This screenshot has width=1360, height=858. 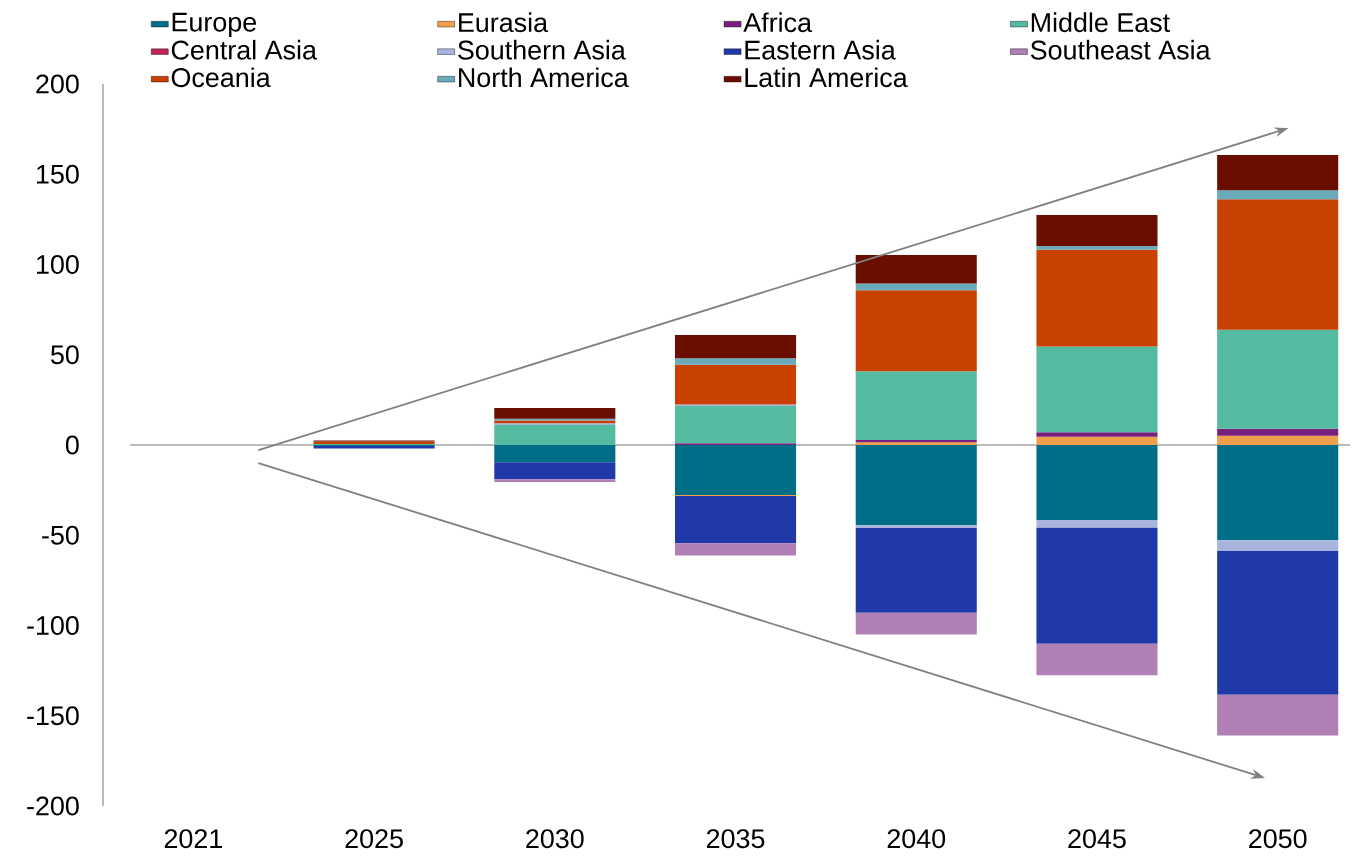 What do you see at coordinates (1100, 22) in the screenshot?
I see `legend-label: Middle East` at bounding box center [1100, 22].